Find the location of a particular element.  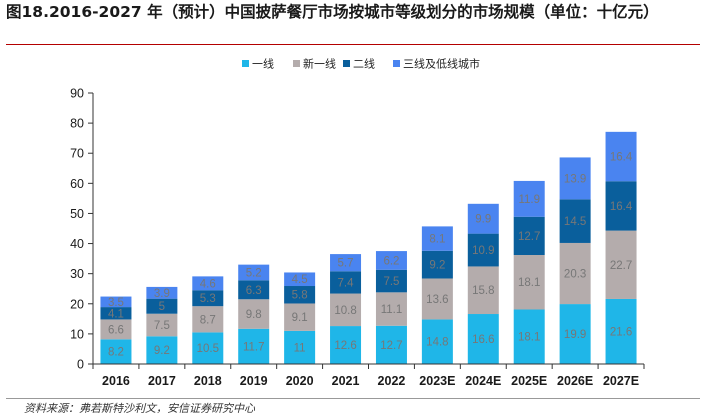

data-label: 6.6 is located at coordinates (116, 330).